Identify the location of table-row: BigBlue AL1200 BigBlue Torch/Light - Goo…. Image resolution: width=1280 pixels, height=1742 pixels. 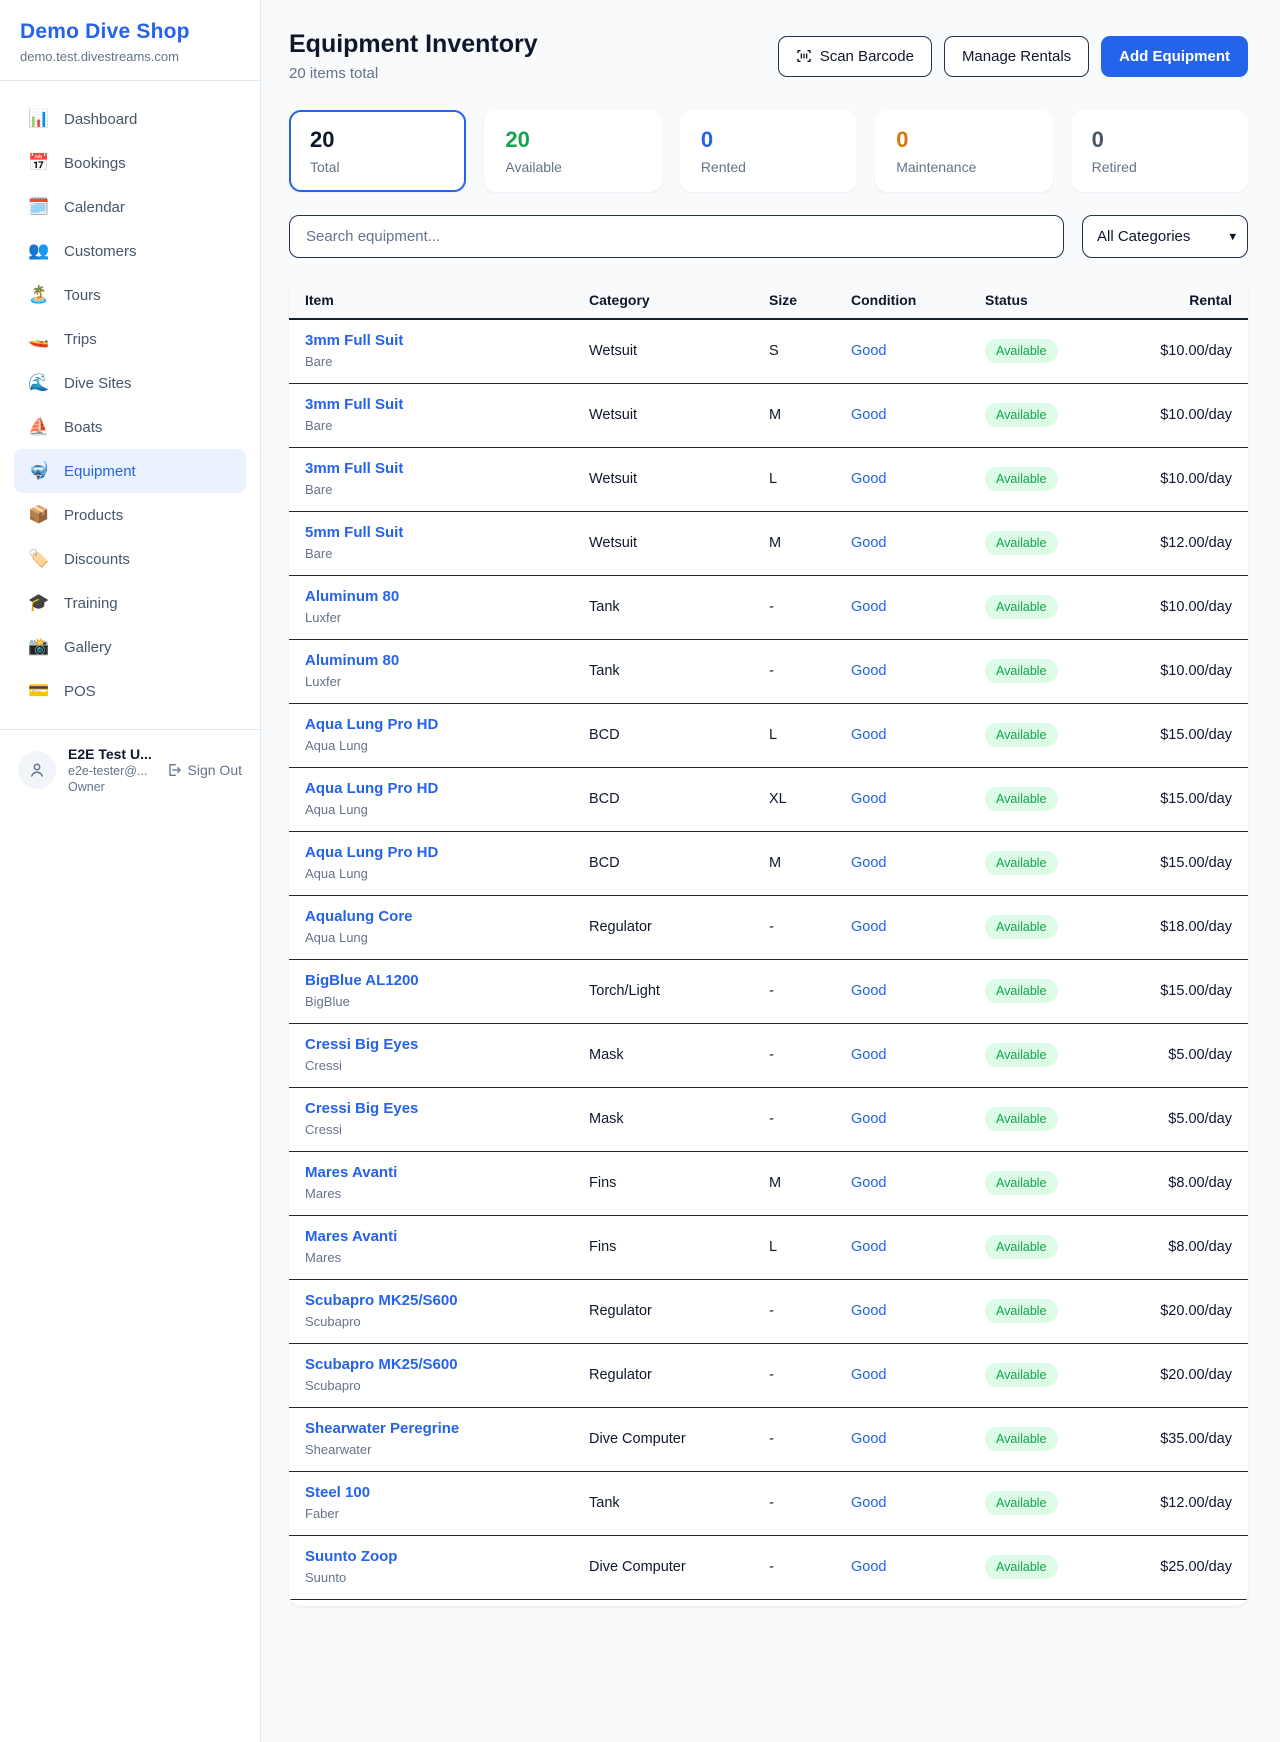
(768, 991).